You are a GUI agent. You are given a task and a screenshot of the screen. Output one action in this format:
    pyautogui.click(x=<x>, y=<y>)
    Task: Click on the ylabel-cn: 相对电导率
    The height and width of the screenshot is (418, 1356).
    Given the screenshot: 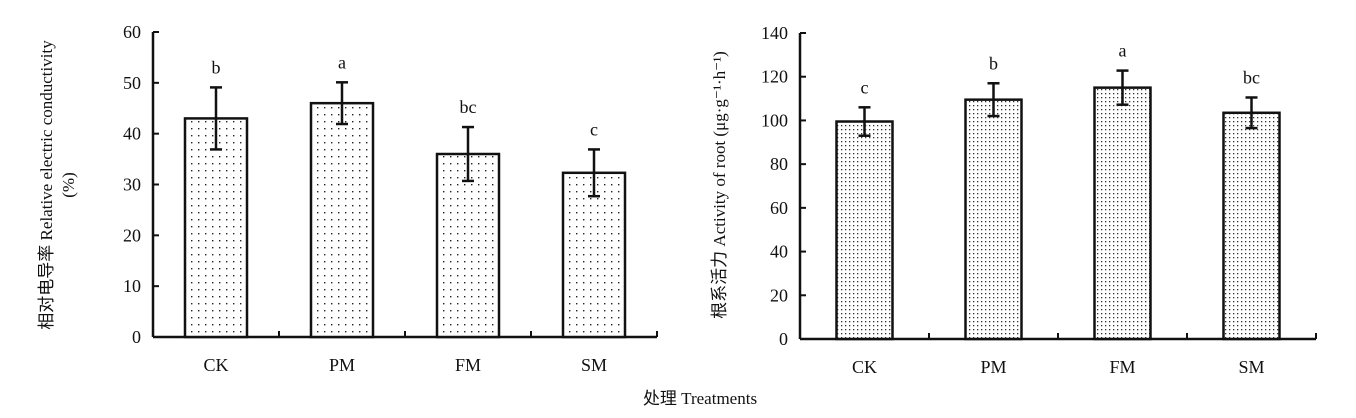 What is the action you would take?
    pyautogui.click(x=46, y=287)
    